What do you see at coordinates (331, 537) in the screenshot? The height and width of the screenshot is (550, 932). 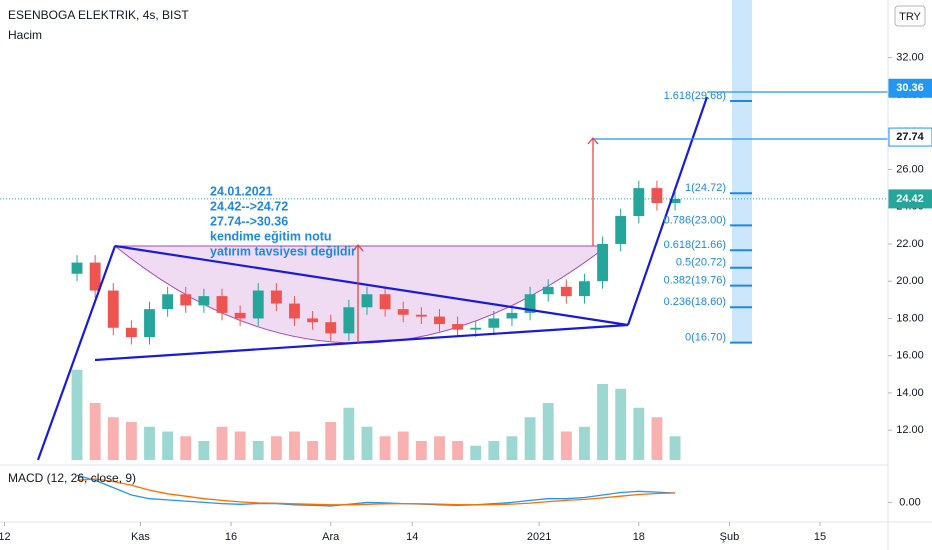 I see `x-tick-label: Ara` at bounding box center [331, 537].